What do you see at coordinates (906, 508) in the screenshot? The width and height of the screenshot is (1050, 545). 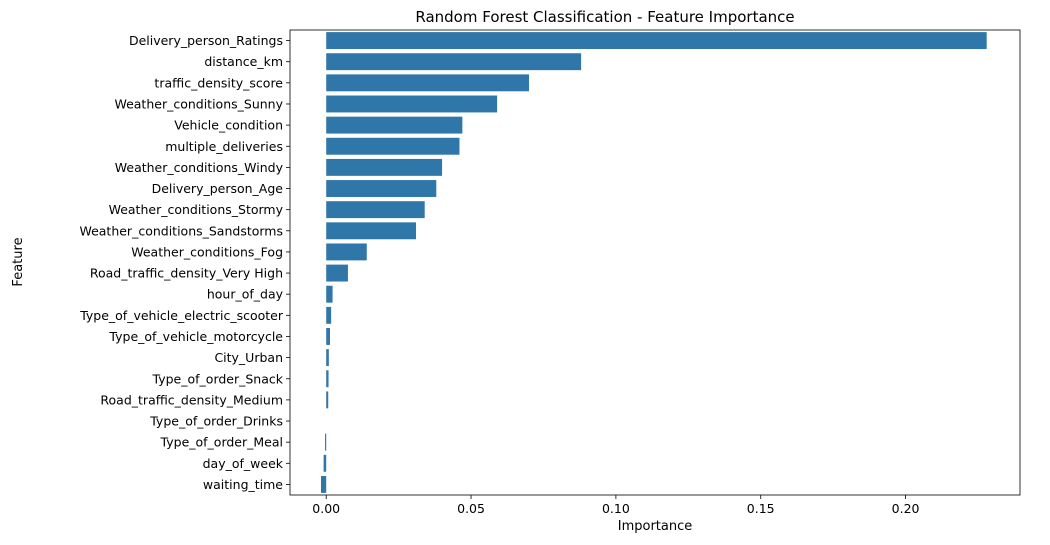 I see `x-tick-label: 0.20` at bounding box center [906, 508].